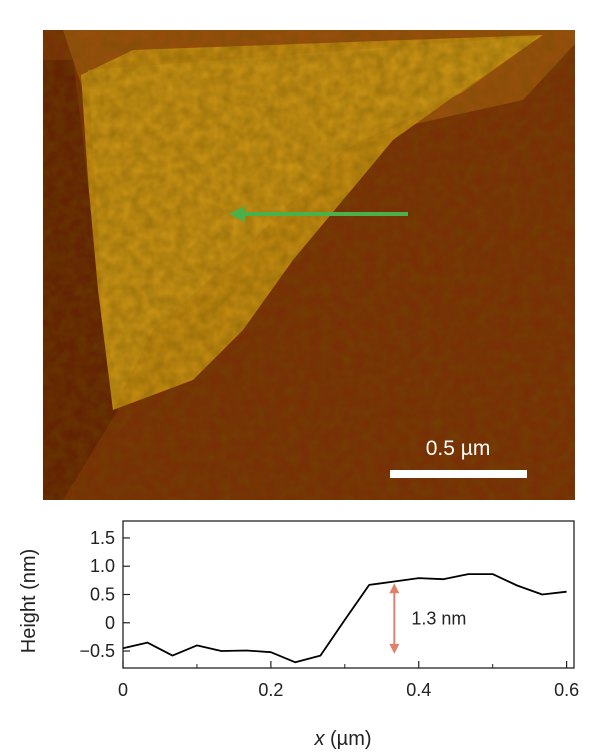 Image resolution: width=590 pixels, height=754 pixels. What do you see at coordinates (394, 648) in the screenshot?
I see `step-height-arrow-head-bottom` at bounding box center [394, 648].